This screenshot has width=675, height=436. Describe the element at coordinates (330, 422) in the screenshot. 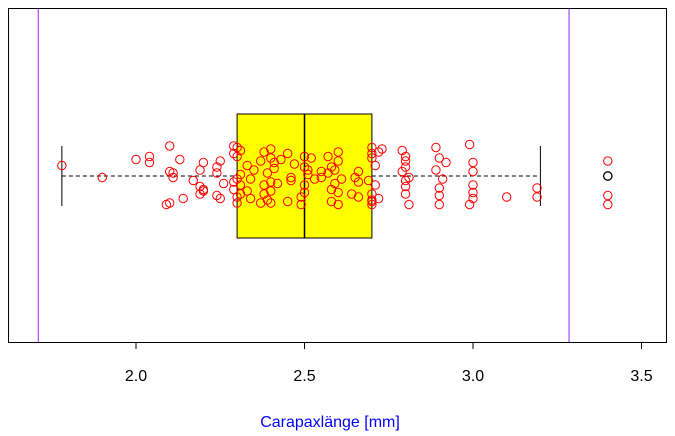

I see `x-axis-label: Carapaxlänge [mm]` at that location.